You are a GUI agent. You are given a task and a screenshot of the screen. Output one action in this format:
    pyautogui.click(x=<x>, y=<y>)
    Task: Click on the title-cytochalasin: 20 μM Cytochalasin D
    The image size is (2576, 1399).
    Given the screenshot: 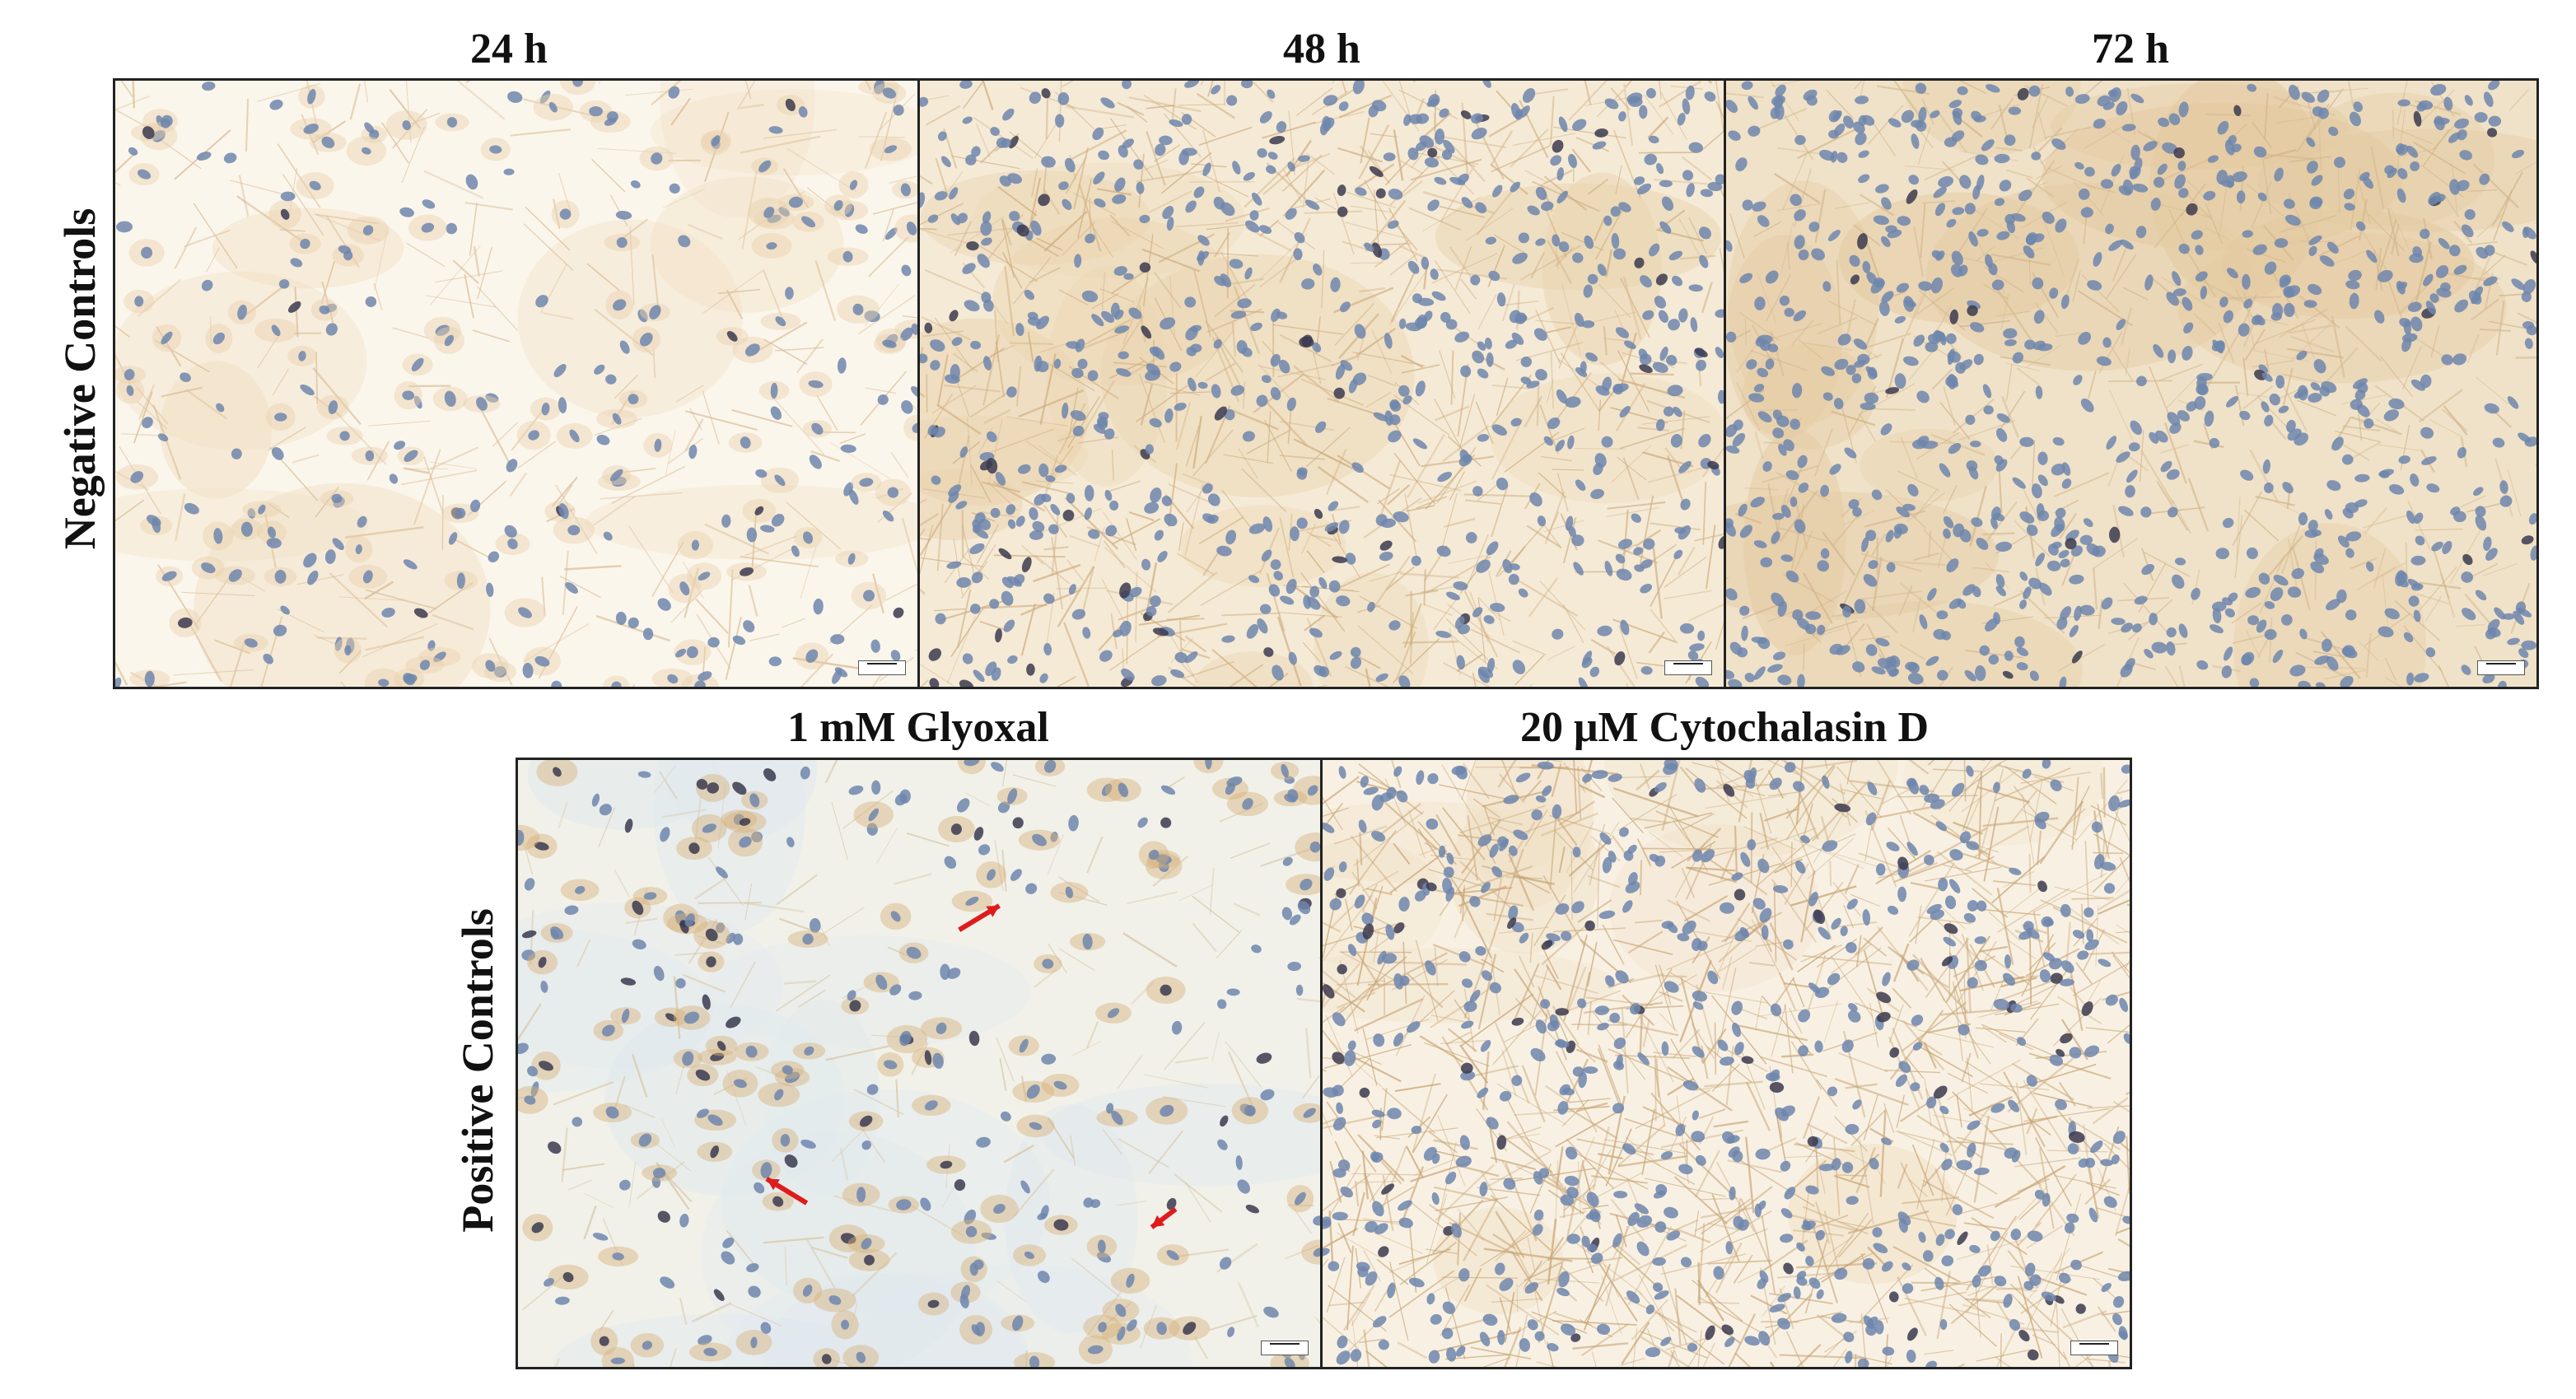 What is the action you would take?
    pyautogui.click(x=1724, y=727)
    